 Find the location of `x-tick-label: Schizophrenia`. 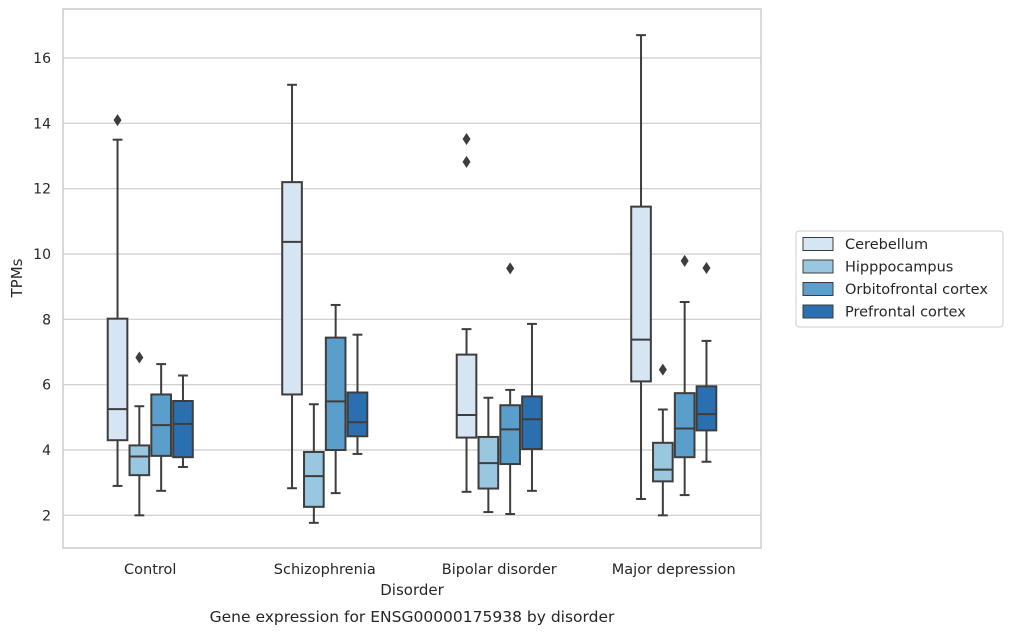

x-tick-label: Schizophrenia is located at coordinates (325, 570).